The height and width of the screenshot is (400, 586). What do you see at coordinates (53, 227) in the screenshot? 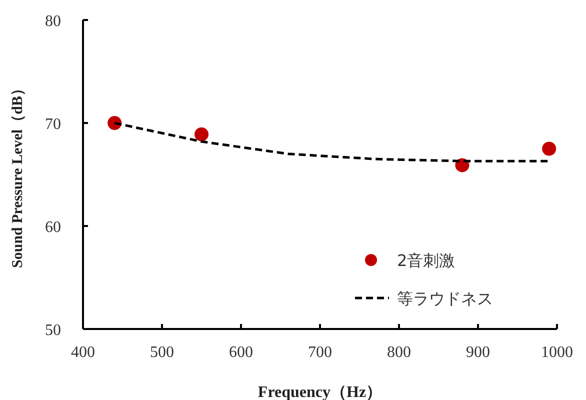
I see `y-tick-label: 60` at bounding box center [53, 227].